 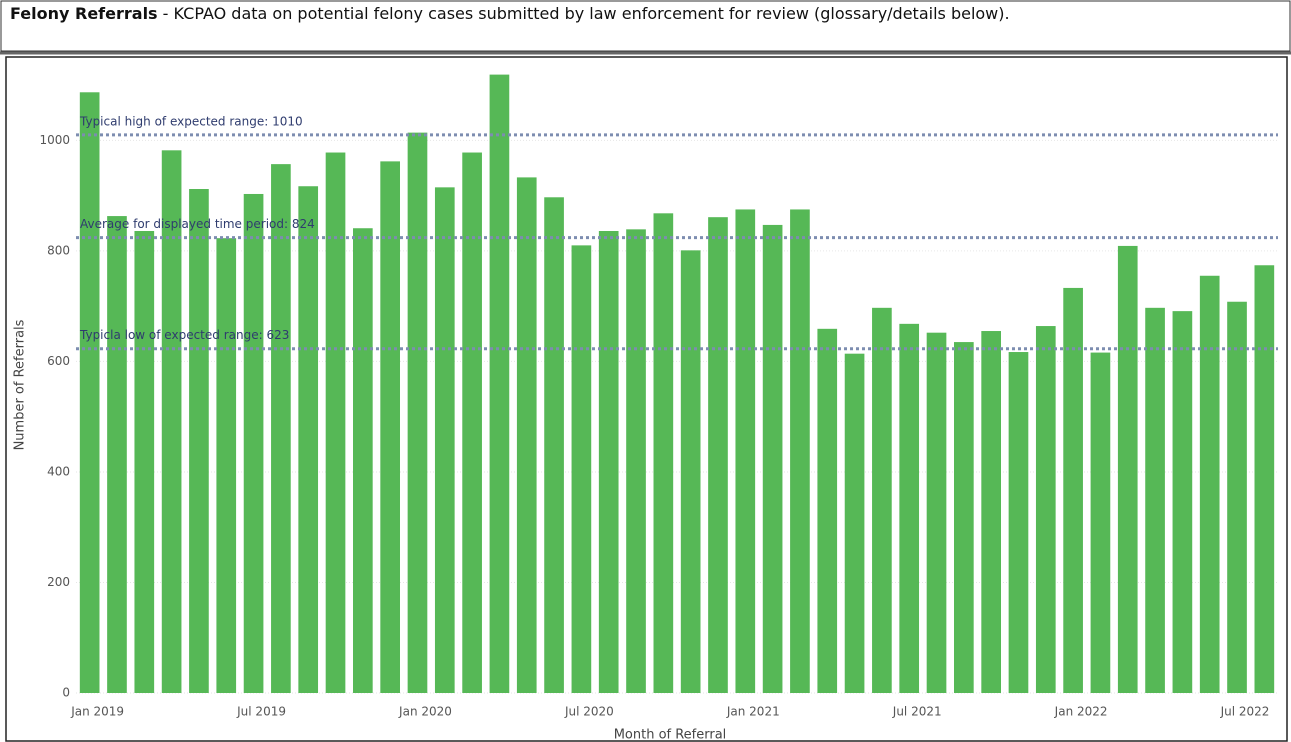 I want to click on x-tick-label: Jul 2021, so click(x=917, y=712).